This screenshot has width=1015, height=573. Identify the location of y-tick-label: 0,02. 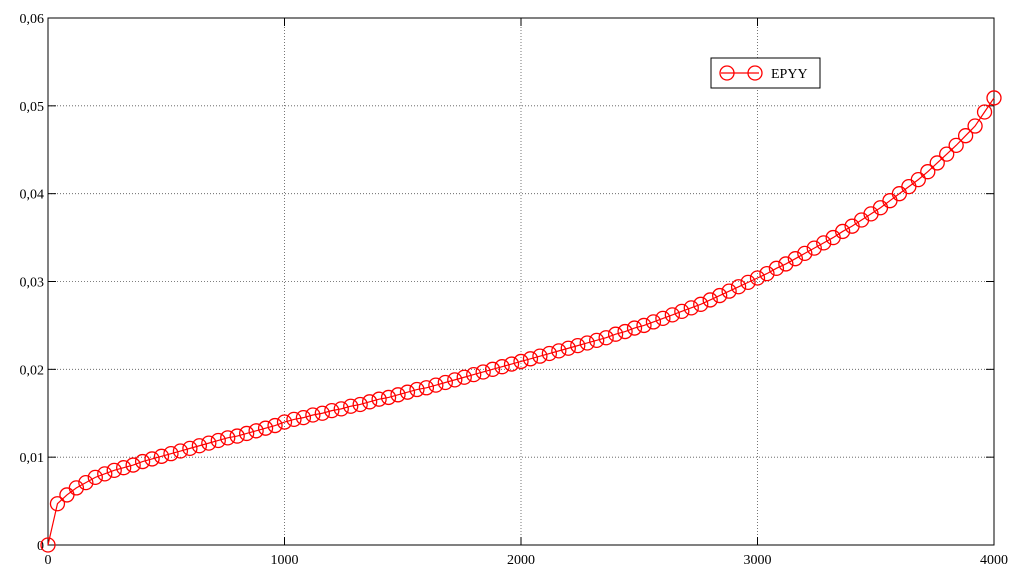
(32, 370).